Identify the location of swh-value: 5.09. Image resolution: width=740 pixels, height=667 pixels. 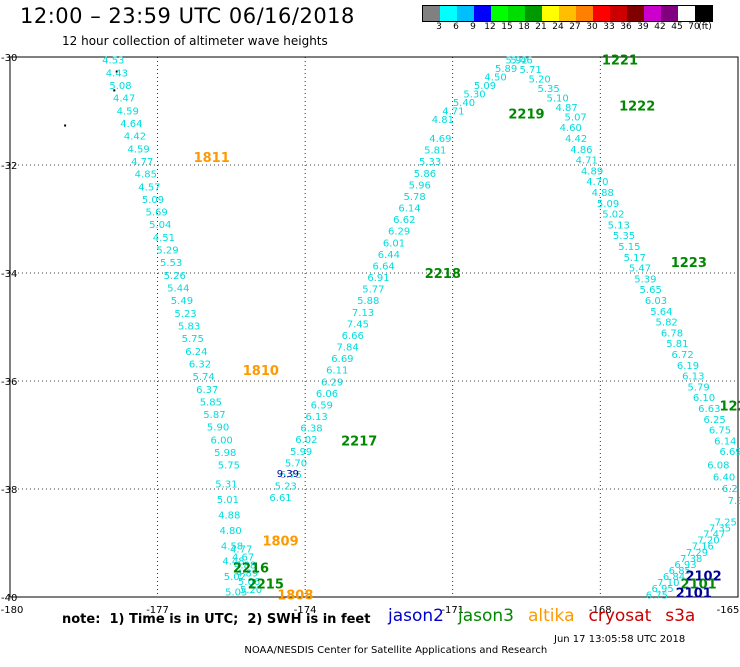
(608, 204).